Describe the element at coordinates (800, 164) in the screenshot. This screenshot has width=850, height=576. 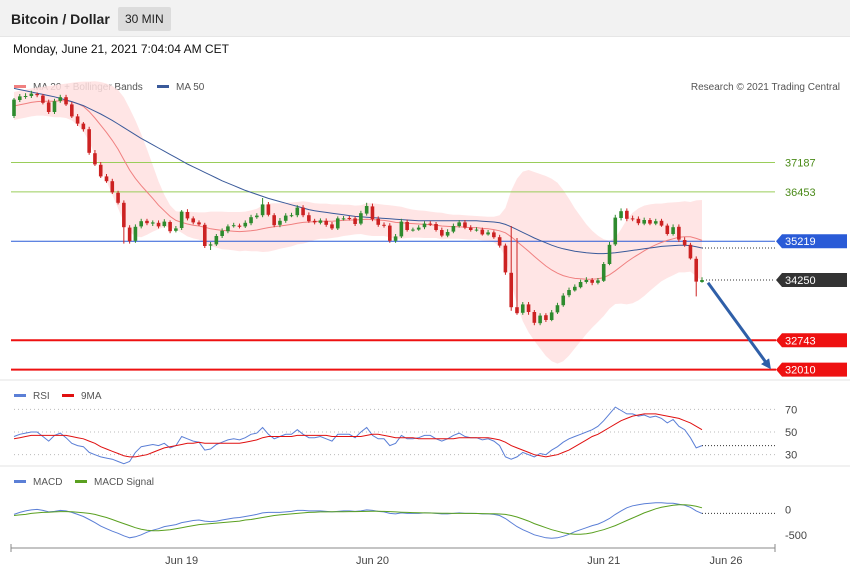
I see `level-price-label: 37187` at that location.